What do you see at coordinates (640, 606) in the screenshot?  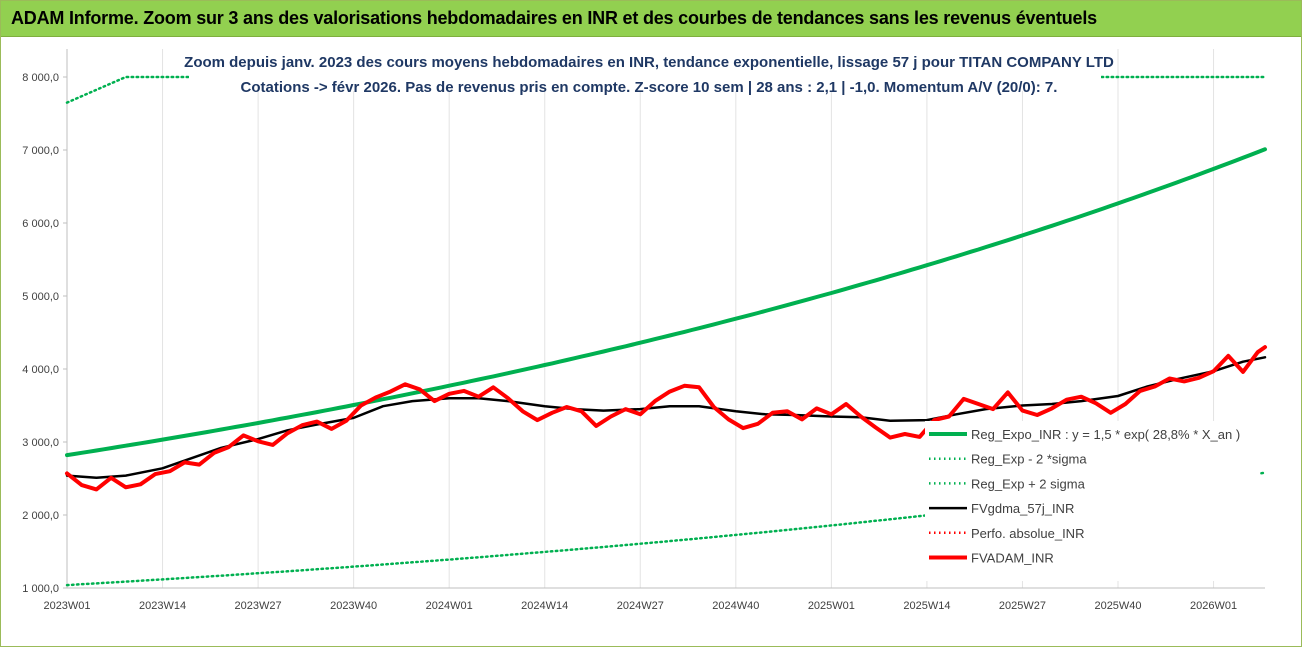 I see `x-tick-label: 2024W27` at bounding box center [640, 606].